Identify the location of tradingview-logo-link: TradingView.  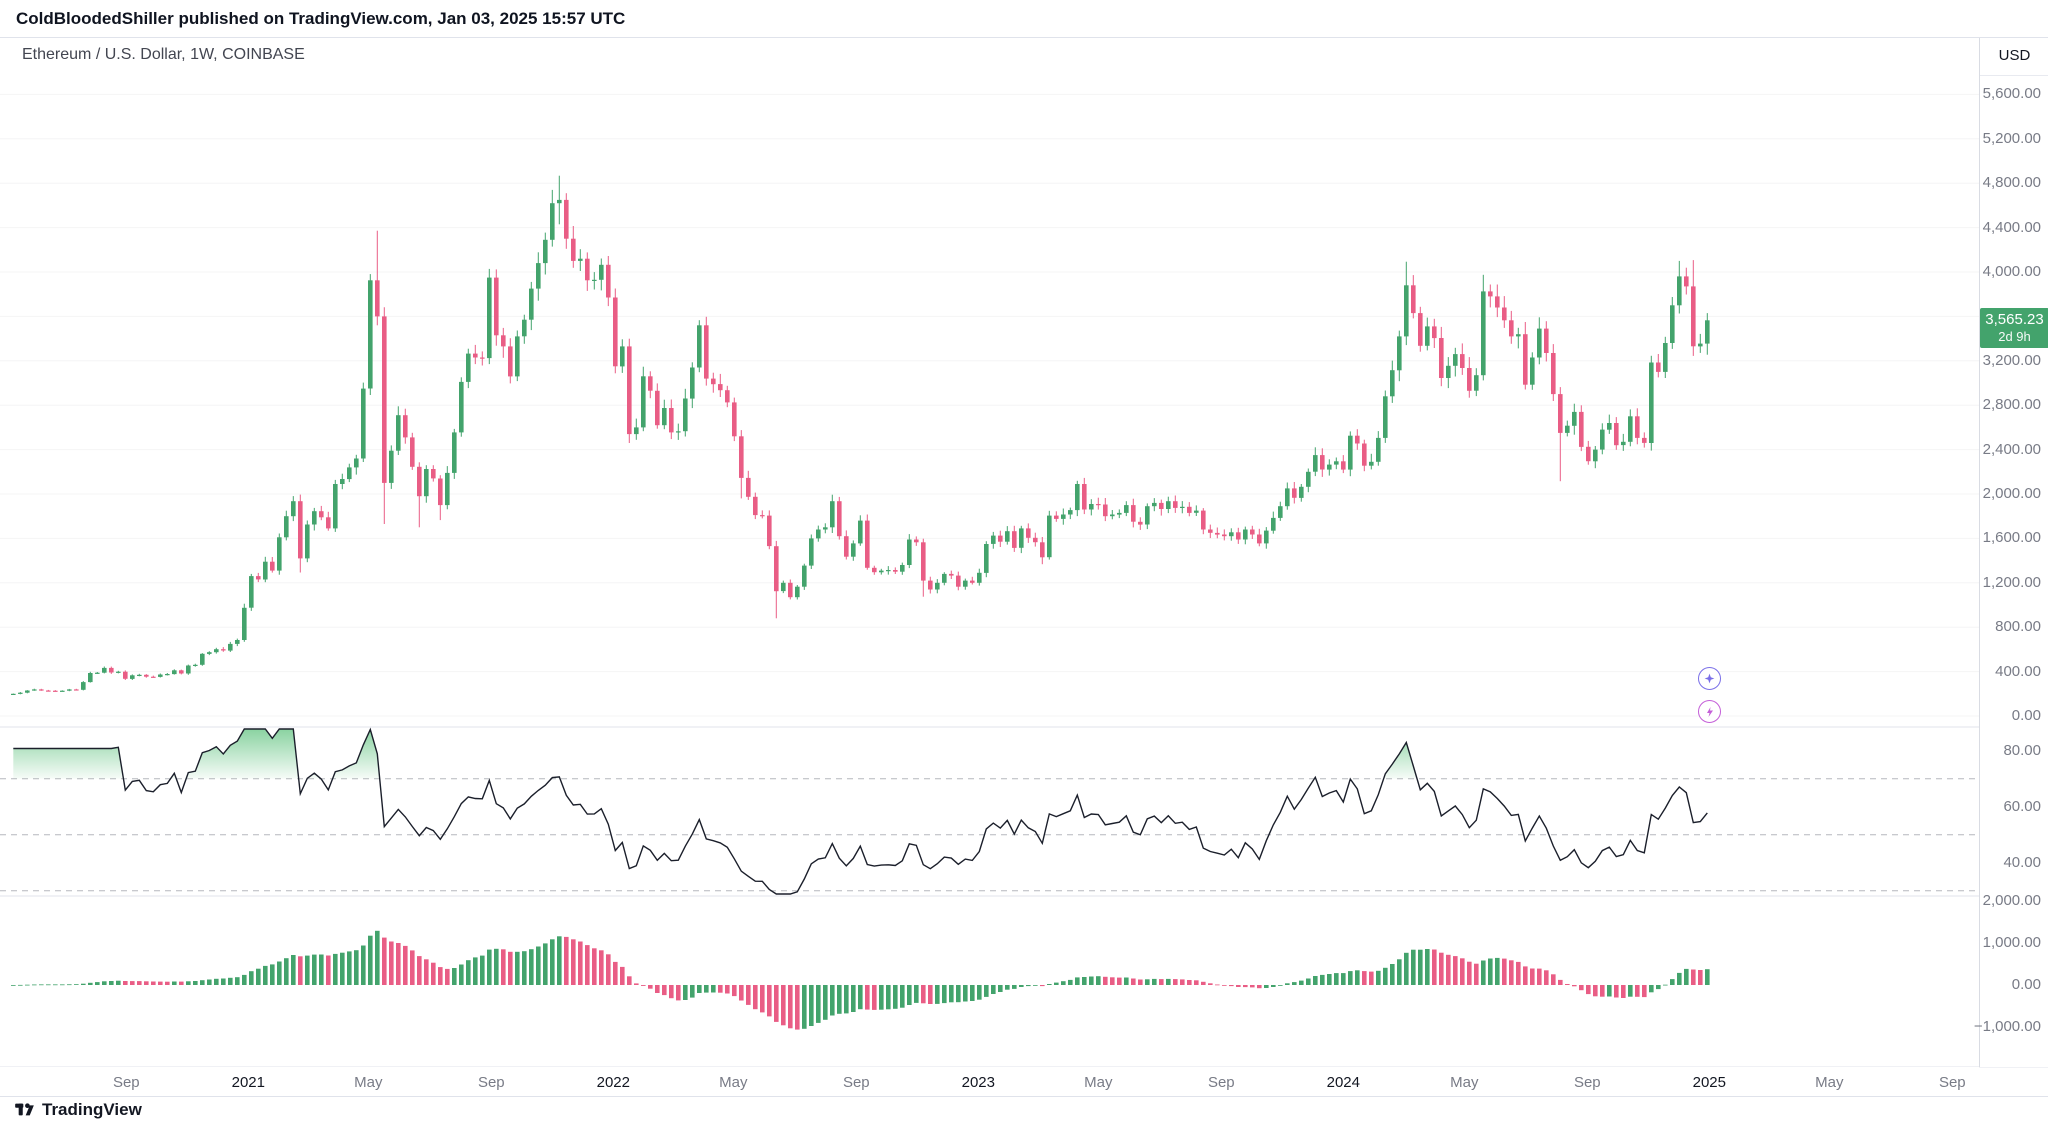
(78, 1109).